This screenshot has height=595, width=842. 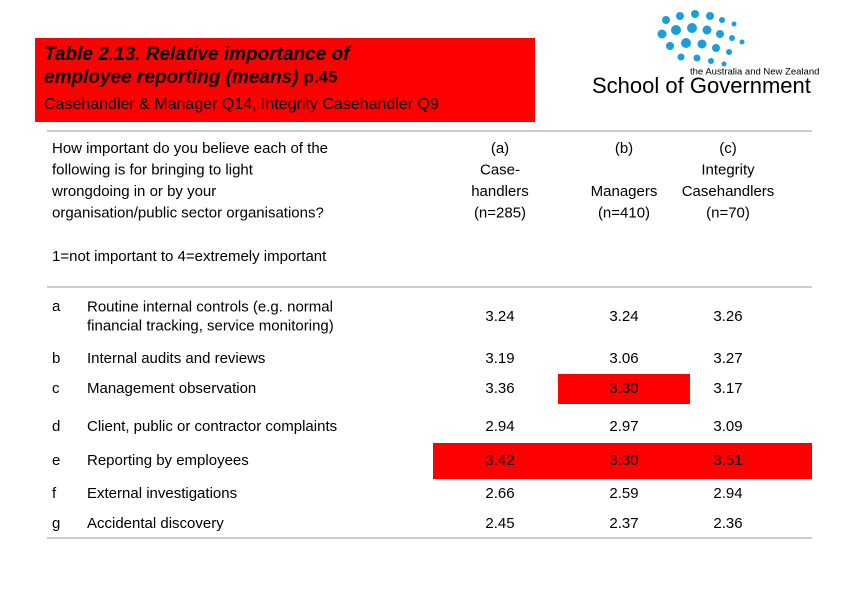 I want to click on cell-value: 3.42, so click(x=499, y=460).